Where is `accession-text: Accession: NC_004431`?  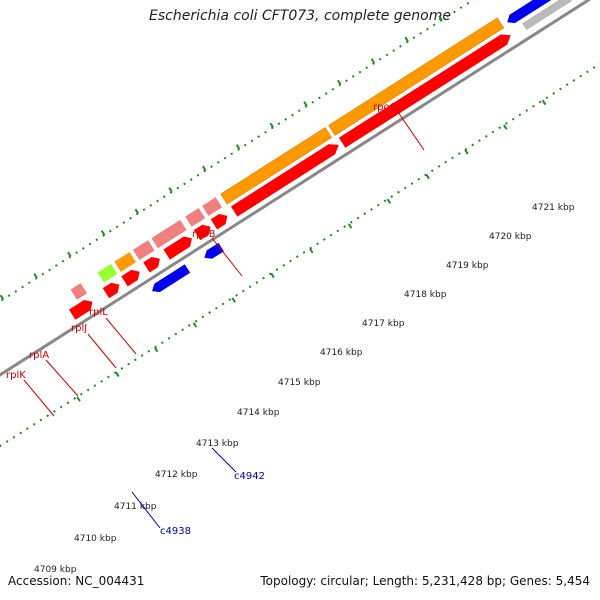 accession-text: Accession: NC_004431 is located at coordinates (76, 581).